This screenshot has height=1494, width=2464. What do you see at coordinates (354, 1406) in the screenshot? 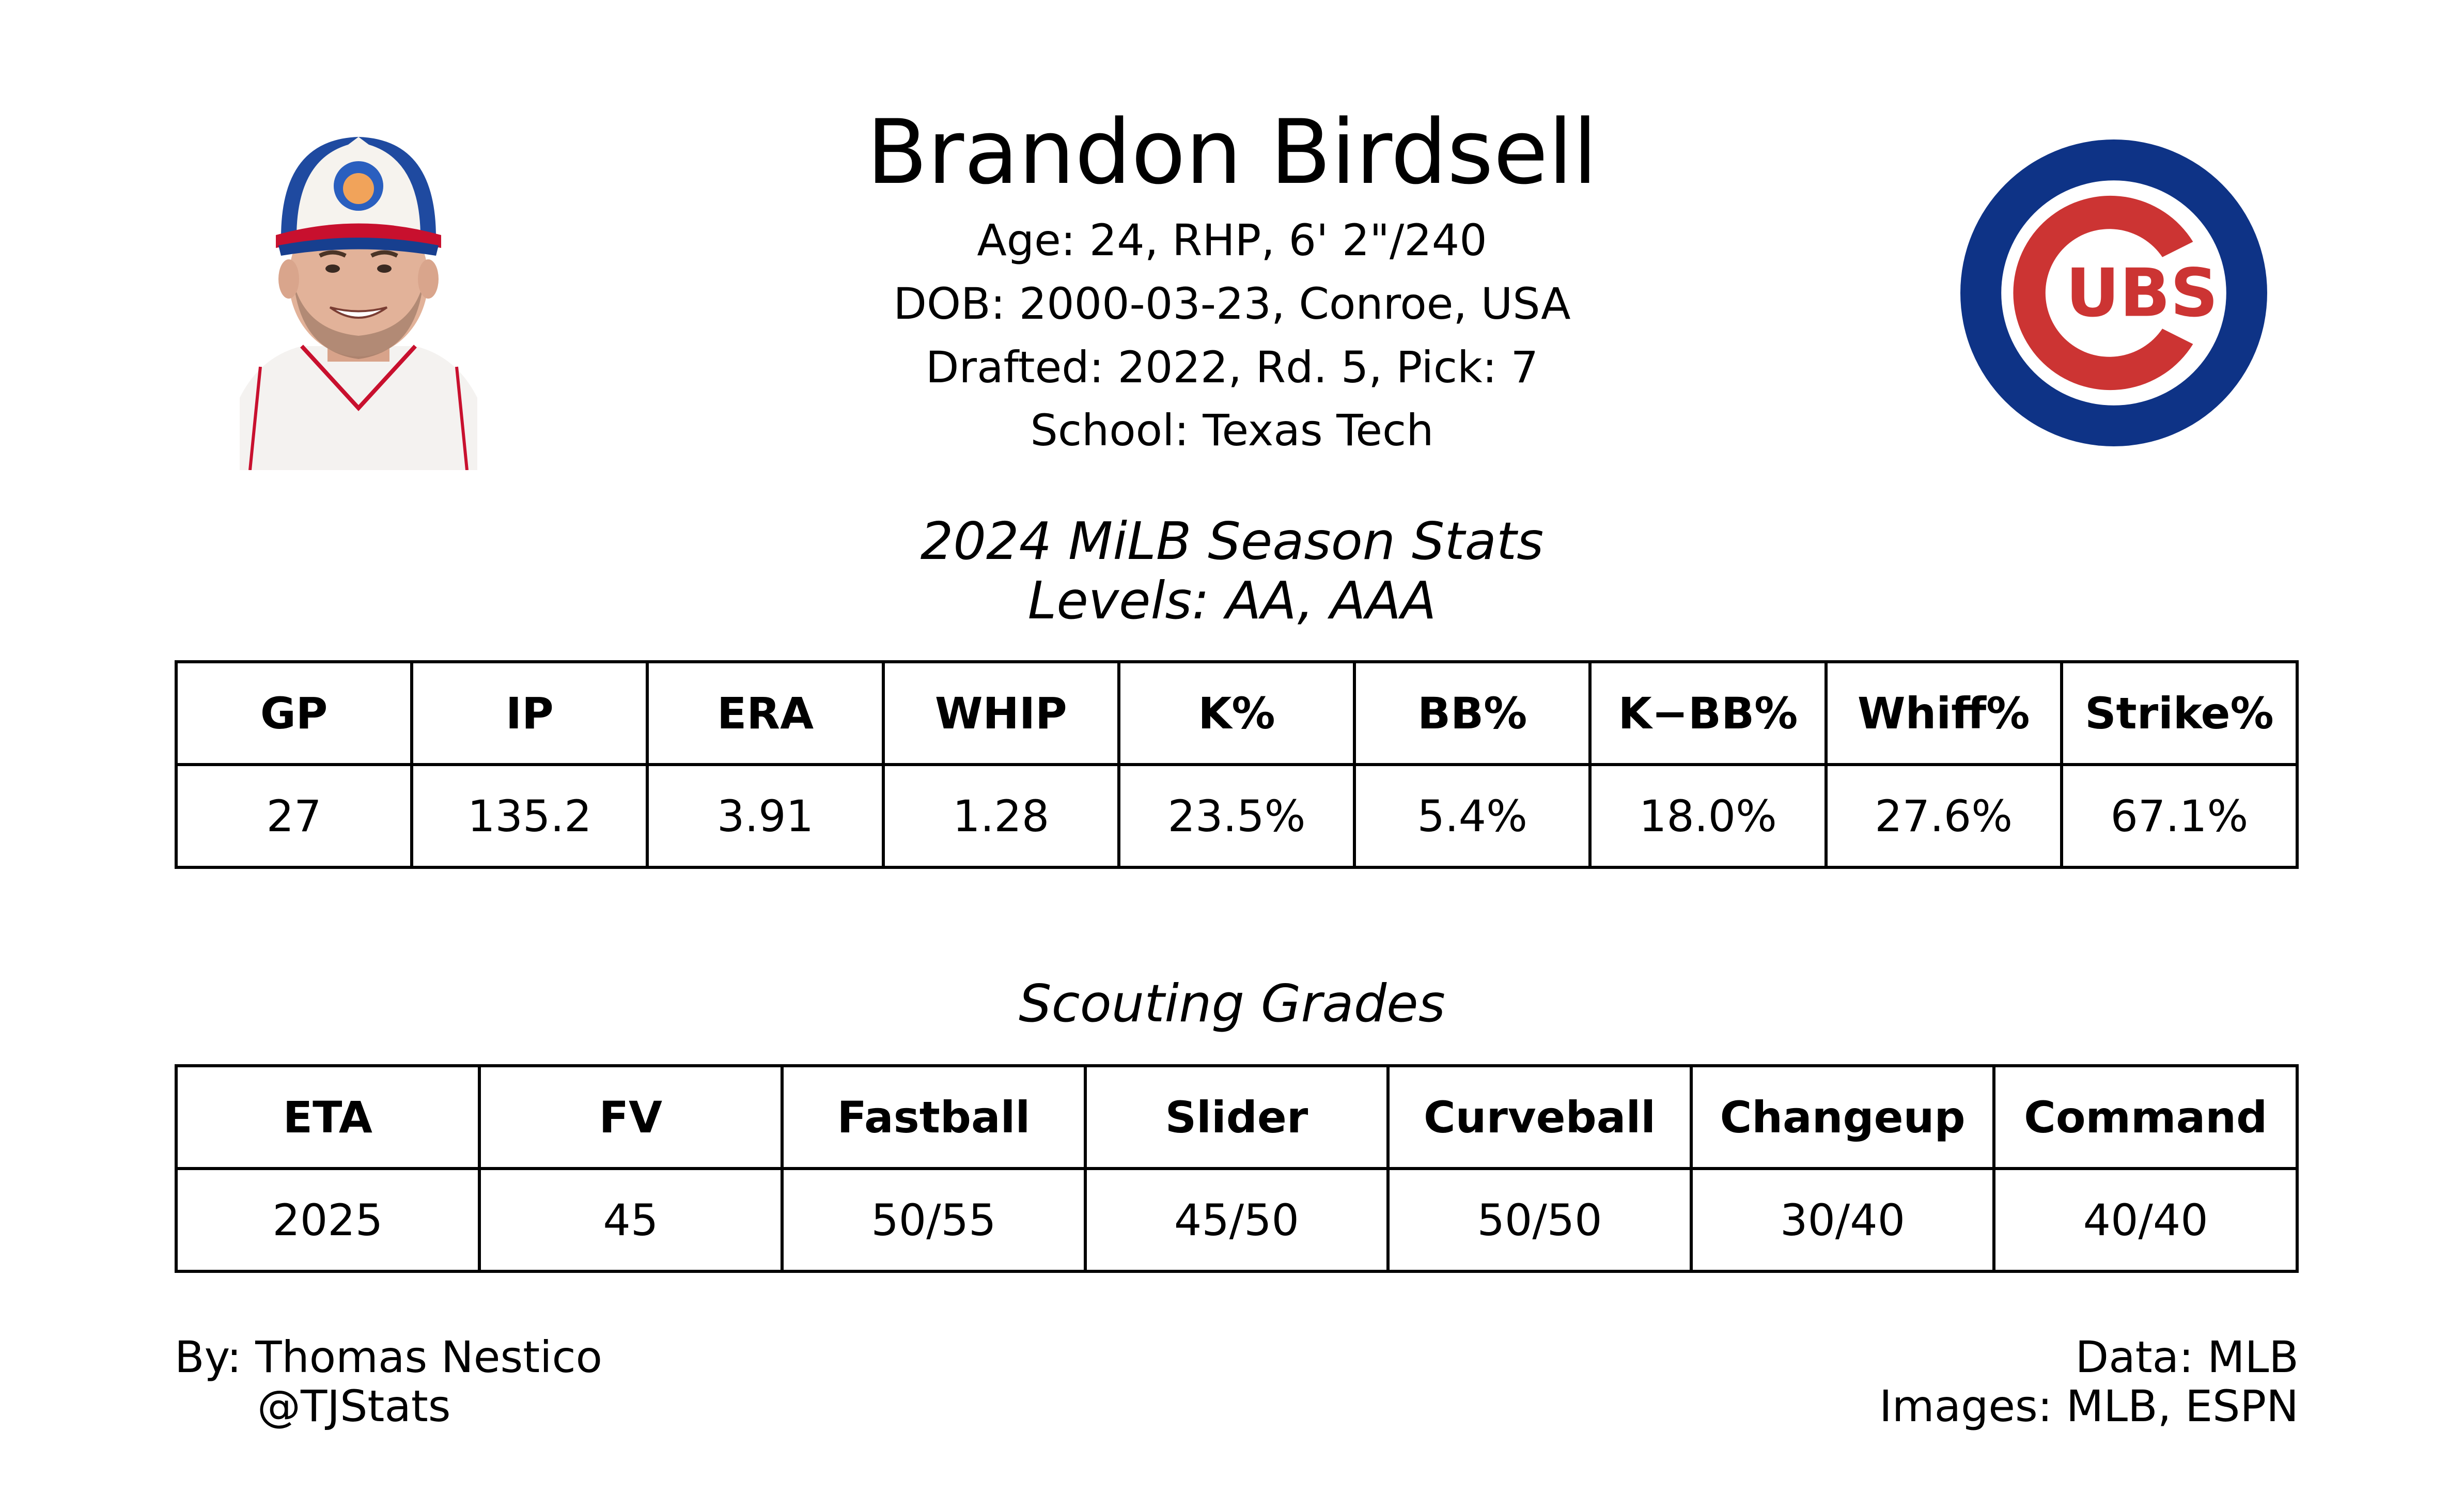
I see `author-handle: @TJStats` at bounding box center [354, 1406].